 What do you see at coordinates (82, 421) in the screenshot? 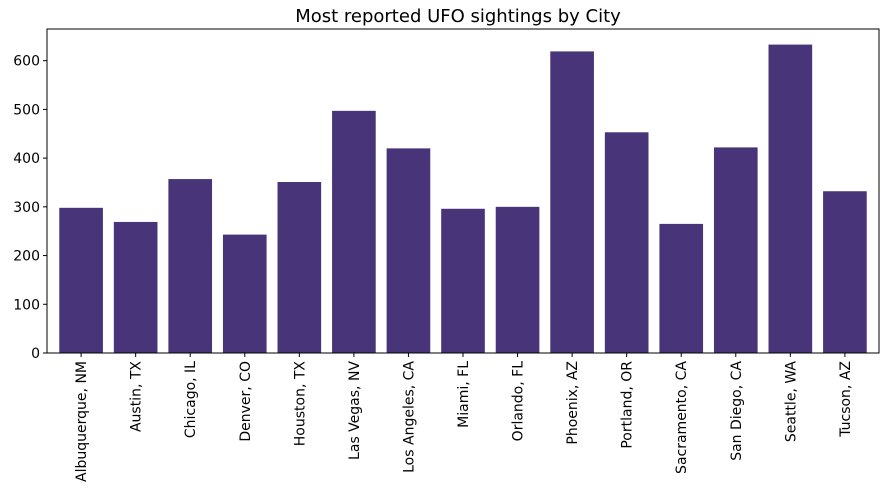
I see `x-tick-label: Albuquerque, NM` at bounding box center [82, 421].